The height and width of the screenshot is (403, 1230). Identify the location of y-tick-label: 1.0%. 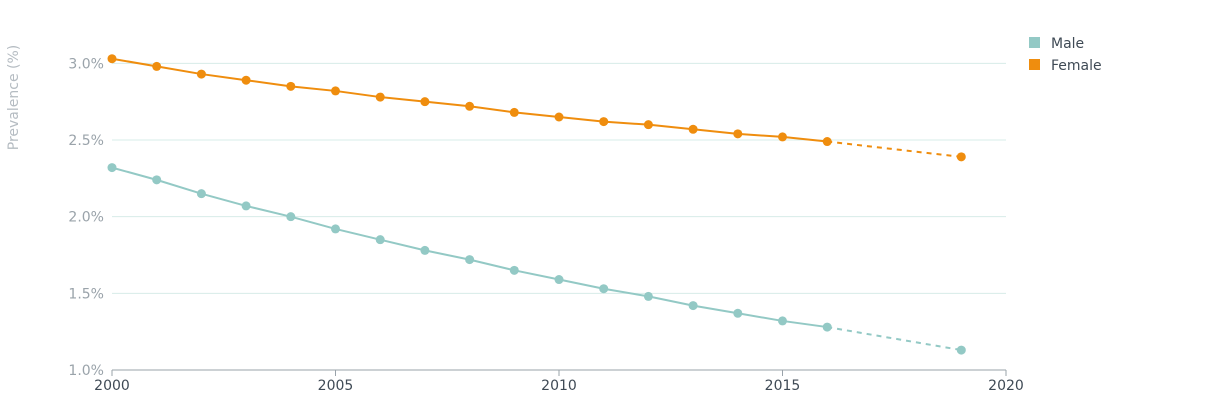
(86, 371).